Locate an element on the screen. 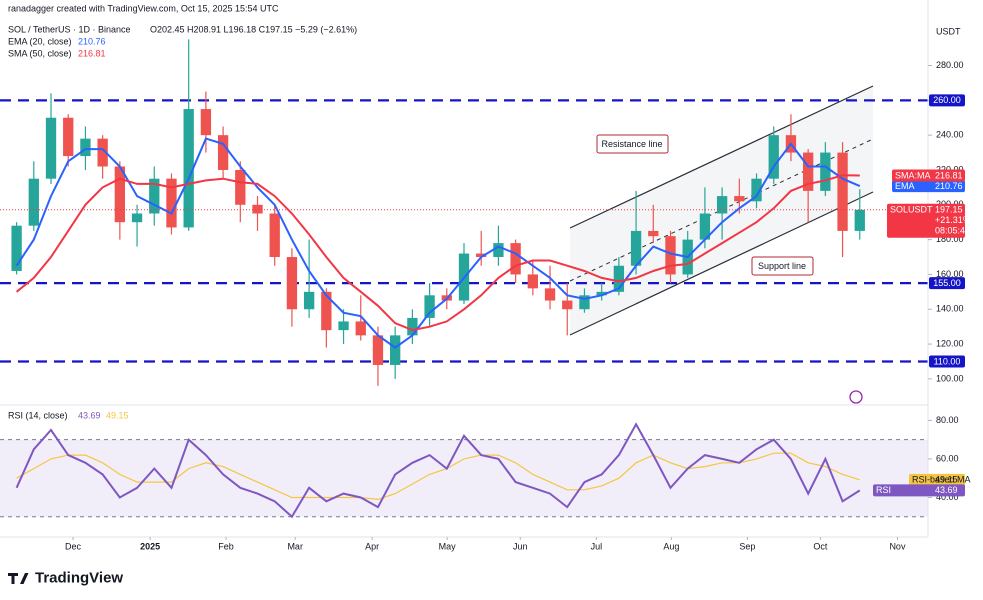 This screenshot has width=983, height=600. y-tick-label: 80.00 is located at coordinates (947, 420).